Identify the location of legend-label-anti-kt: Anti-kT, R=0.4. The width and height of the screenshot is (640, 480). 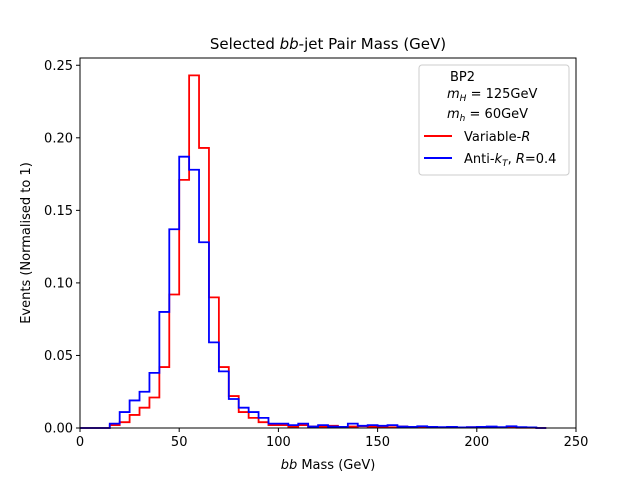
(510, 160).